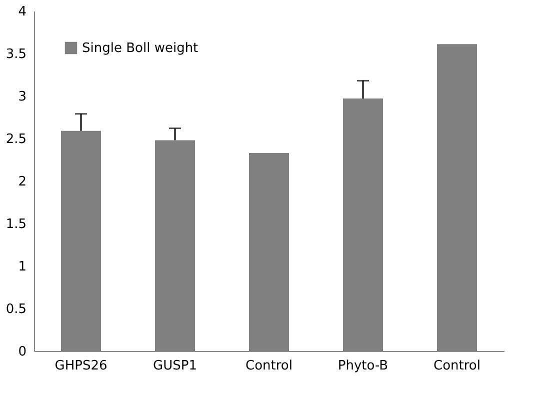  Describe the element at coordinates (81, 366) in the screenshot. I see `x-tick-label: GHPS26` at that location.